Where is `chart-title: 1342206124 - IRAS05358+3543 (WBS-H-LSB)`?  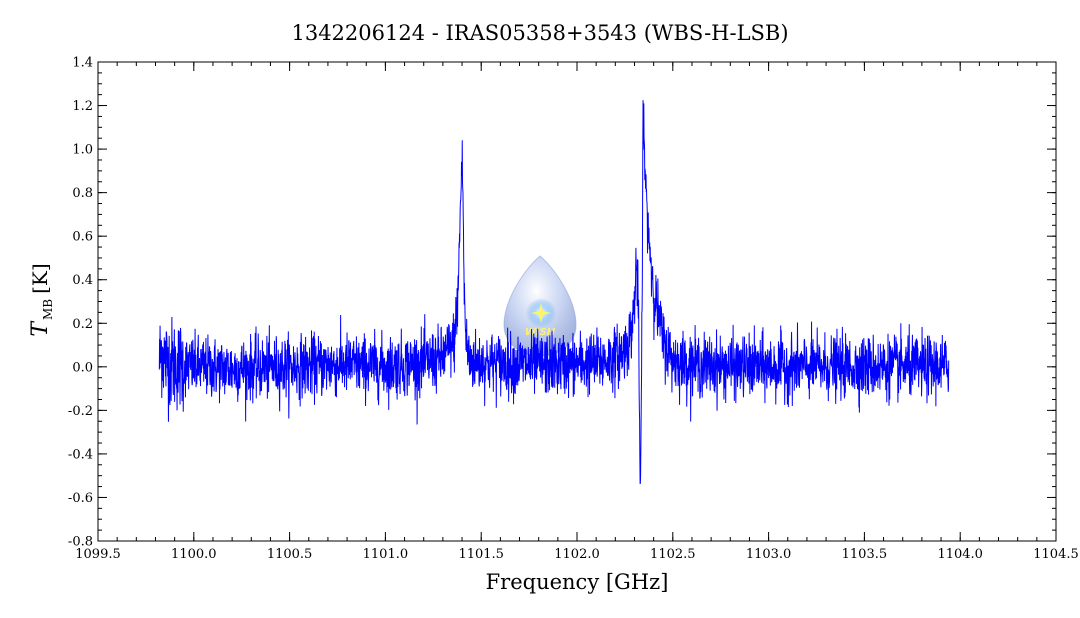 chart-title: 1342206124 - IRAS05358+3543 (WBS-H-LSB) is located at coordinates (539, 33).